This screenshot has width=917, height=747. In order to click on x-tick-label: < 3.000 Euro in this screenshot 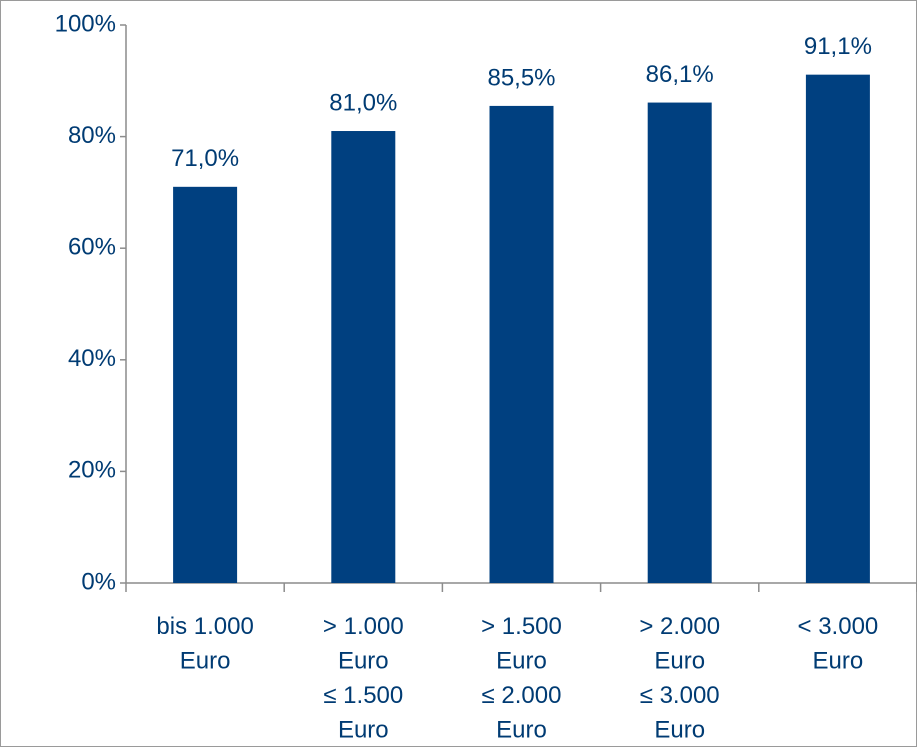, I will do `click(838, 644)`.